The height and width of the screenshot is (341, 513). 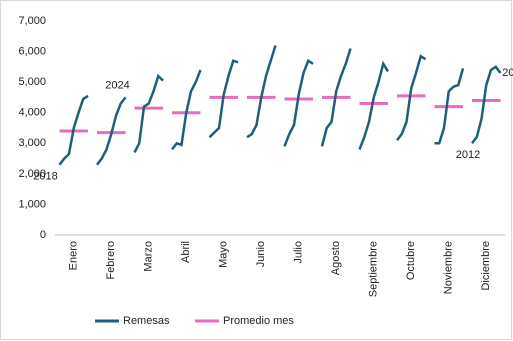 What do you see at coordinates (149, 256) in the screenshot?
I see `x-tick-label: Marzo` at bounding box center [149, 256].